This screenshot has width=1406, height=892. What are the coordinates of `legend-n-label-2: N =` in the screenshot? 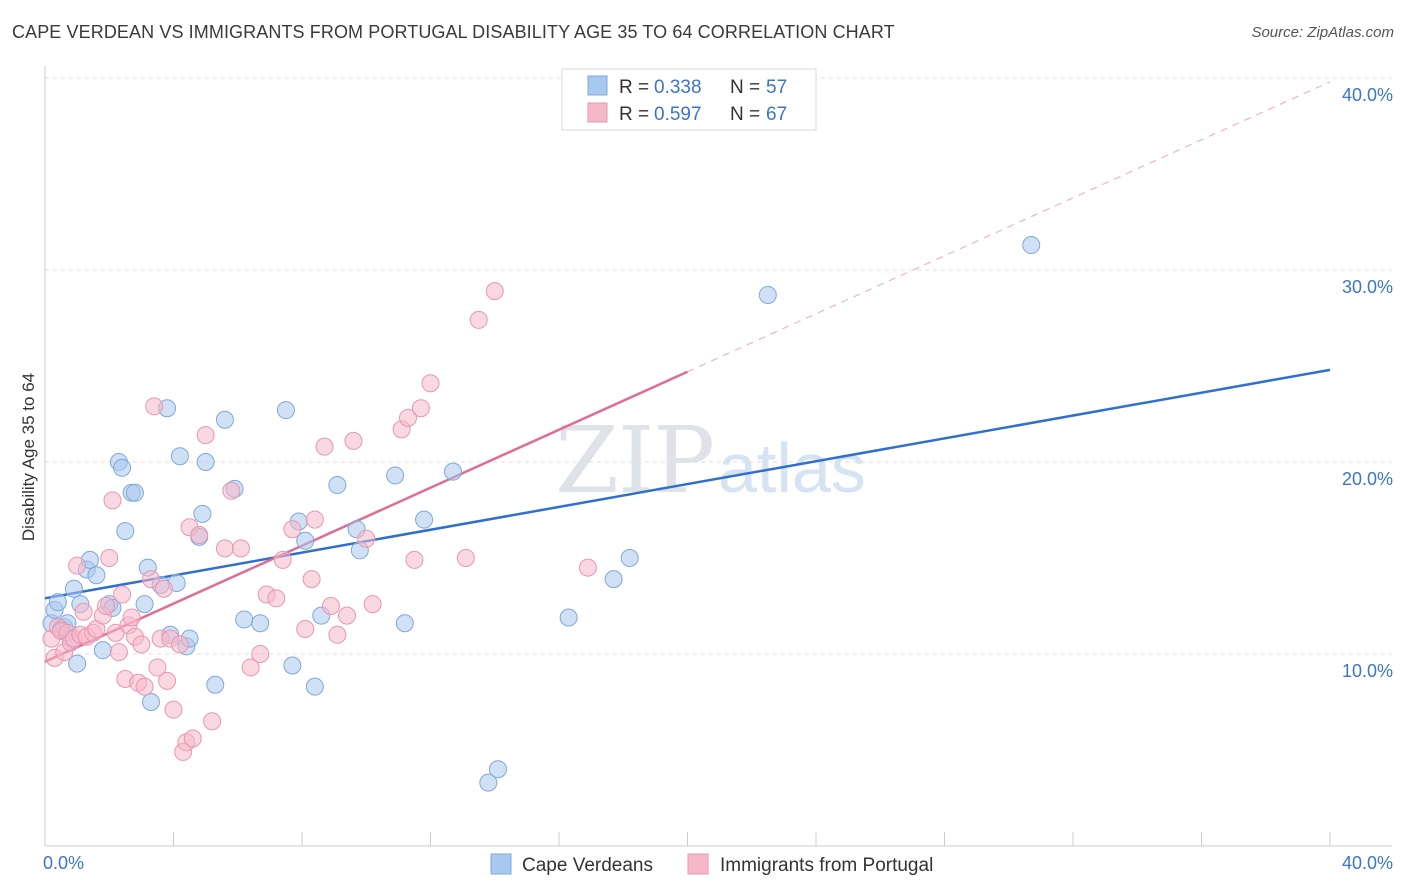 It's located at (745, 114).